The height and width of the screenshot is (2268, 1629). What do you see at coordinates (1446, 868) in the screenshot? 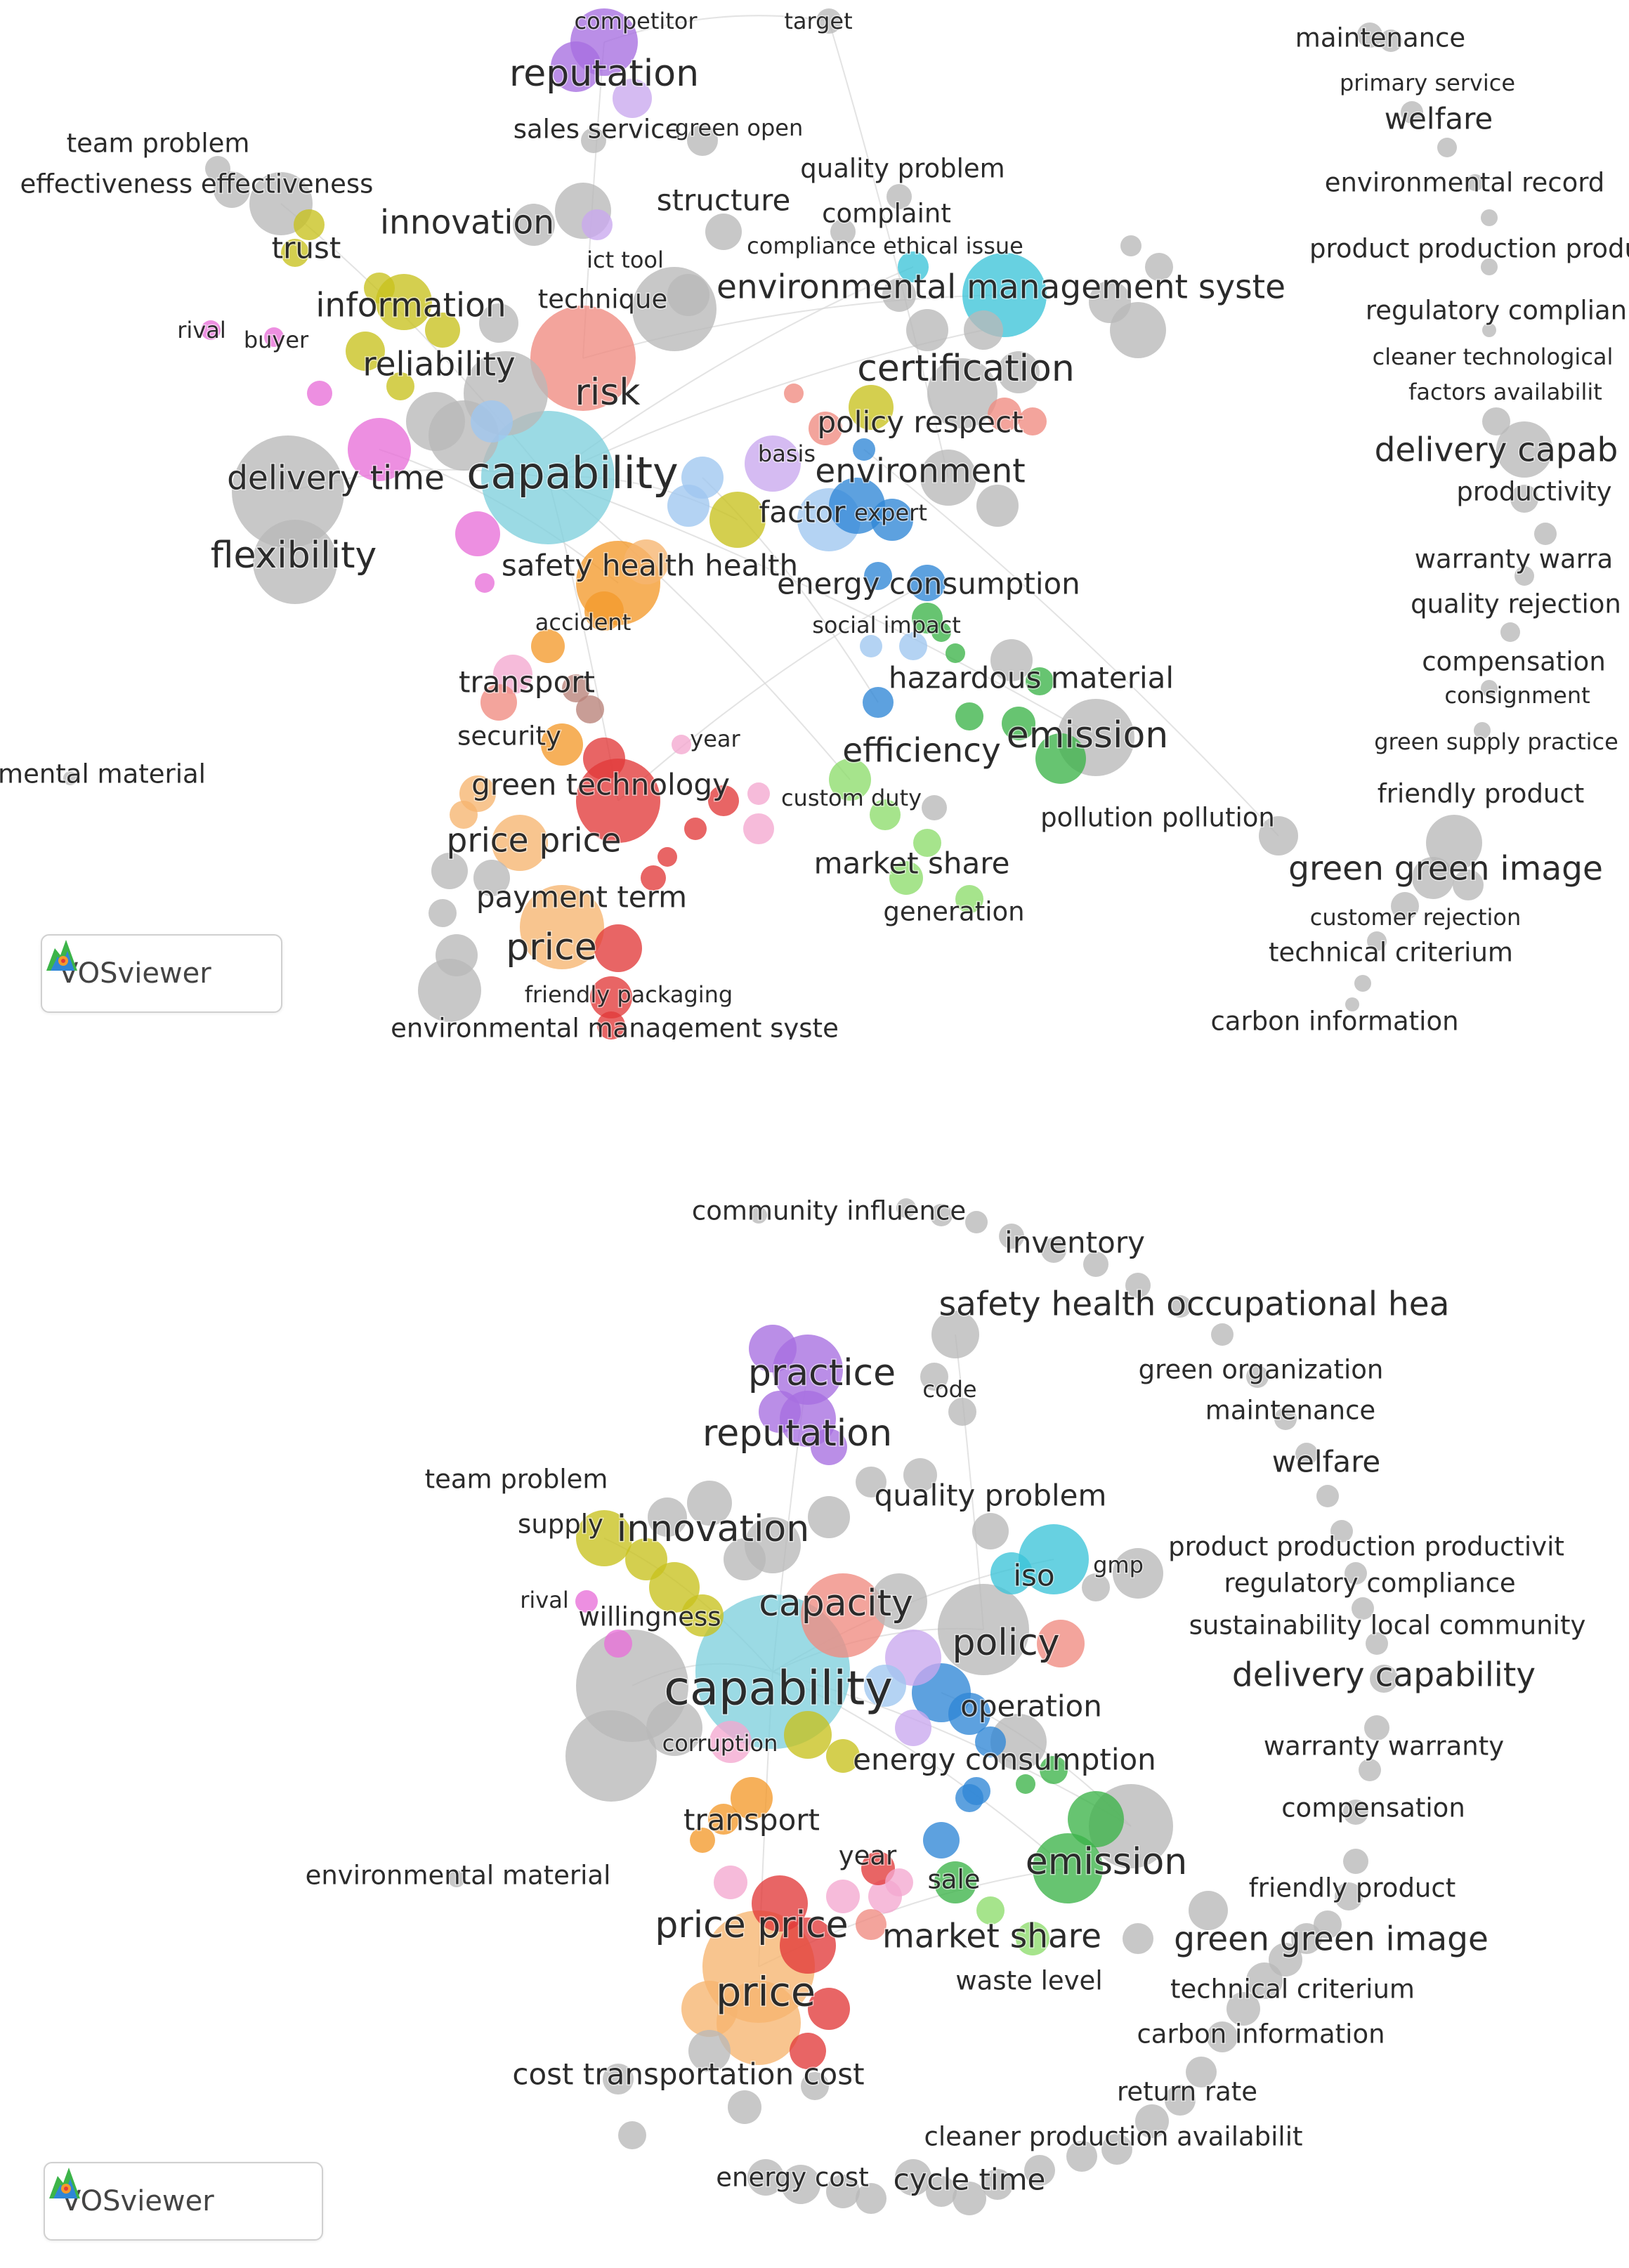
I see `term-label: green green image` at bounding box center [1446, 868].